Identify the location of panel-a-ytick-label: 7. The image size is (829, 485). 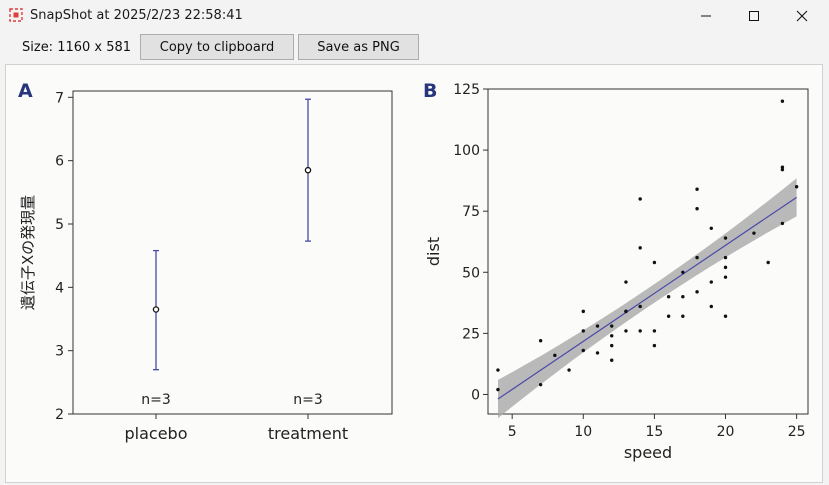
(59, 98).